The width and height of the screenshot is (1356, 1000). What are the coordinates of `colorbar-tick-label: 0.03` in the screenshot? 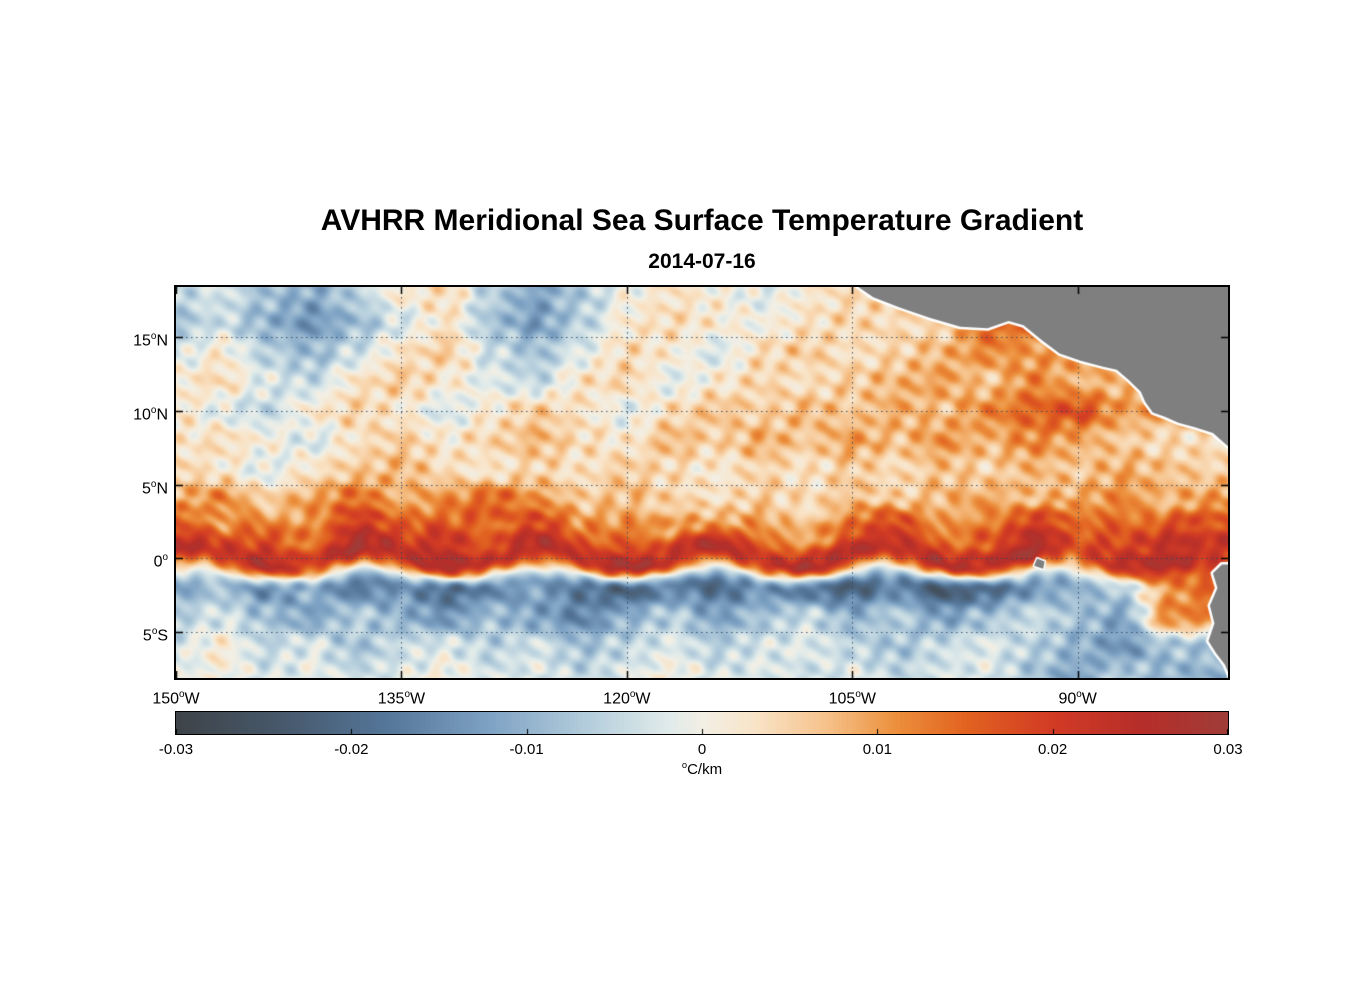 It's located at (1228, 749).